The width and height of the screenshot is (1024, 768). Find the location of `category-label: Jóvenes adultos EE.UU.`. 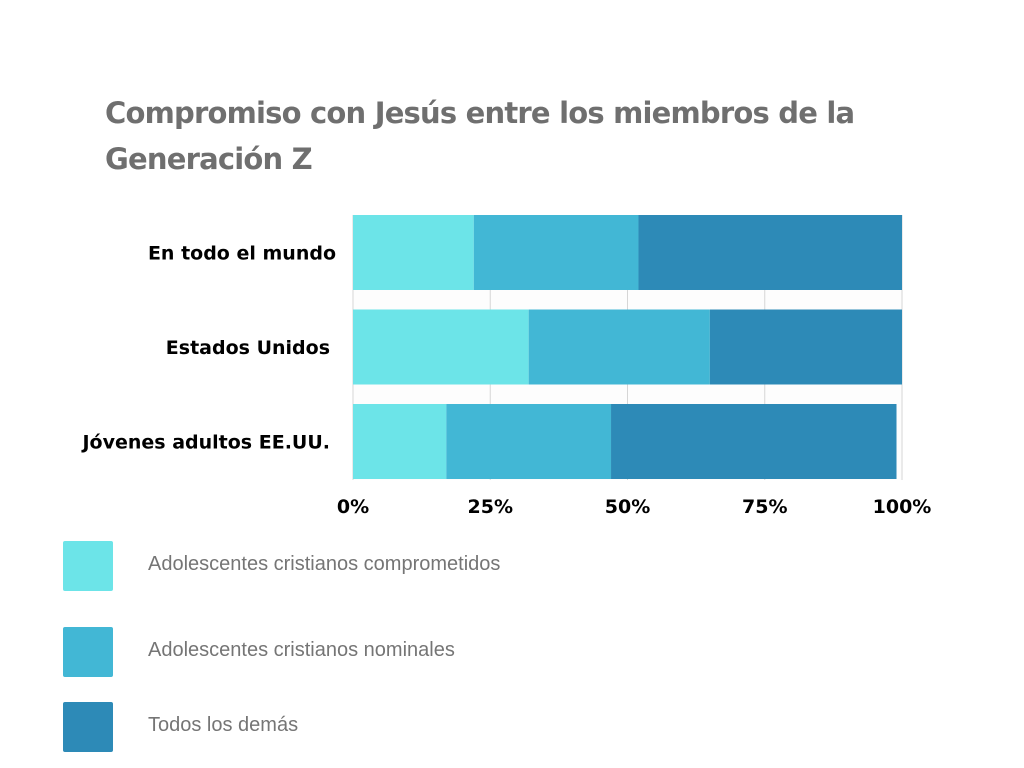

category-label: Jóvenes adultos EE.UU. is located at coordinates (205, 443).